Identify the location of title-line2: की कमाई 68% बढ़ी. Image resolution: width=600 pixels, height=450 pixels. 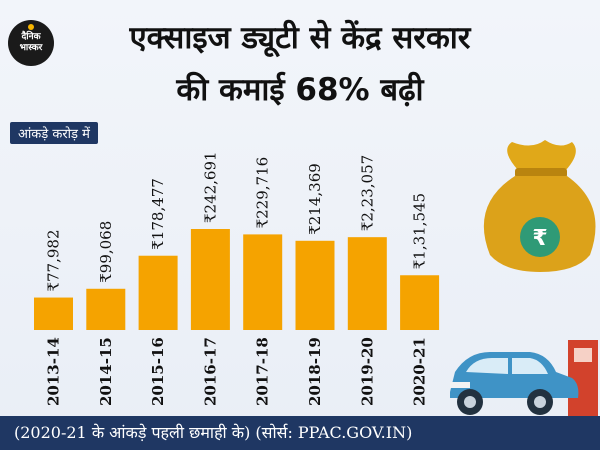
(300, 90).